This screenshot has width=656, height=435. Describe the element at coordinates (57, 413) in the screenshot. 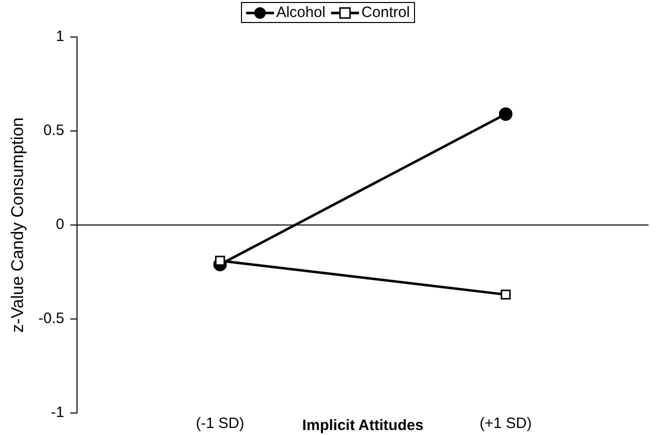

I see `y-tick-label: -1` at that location.